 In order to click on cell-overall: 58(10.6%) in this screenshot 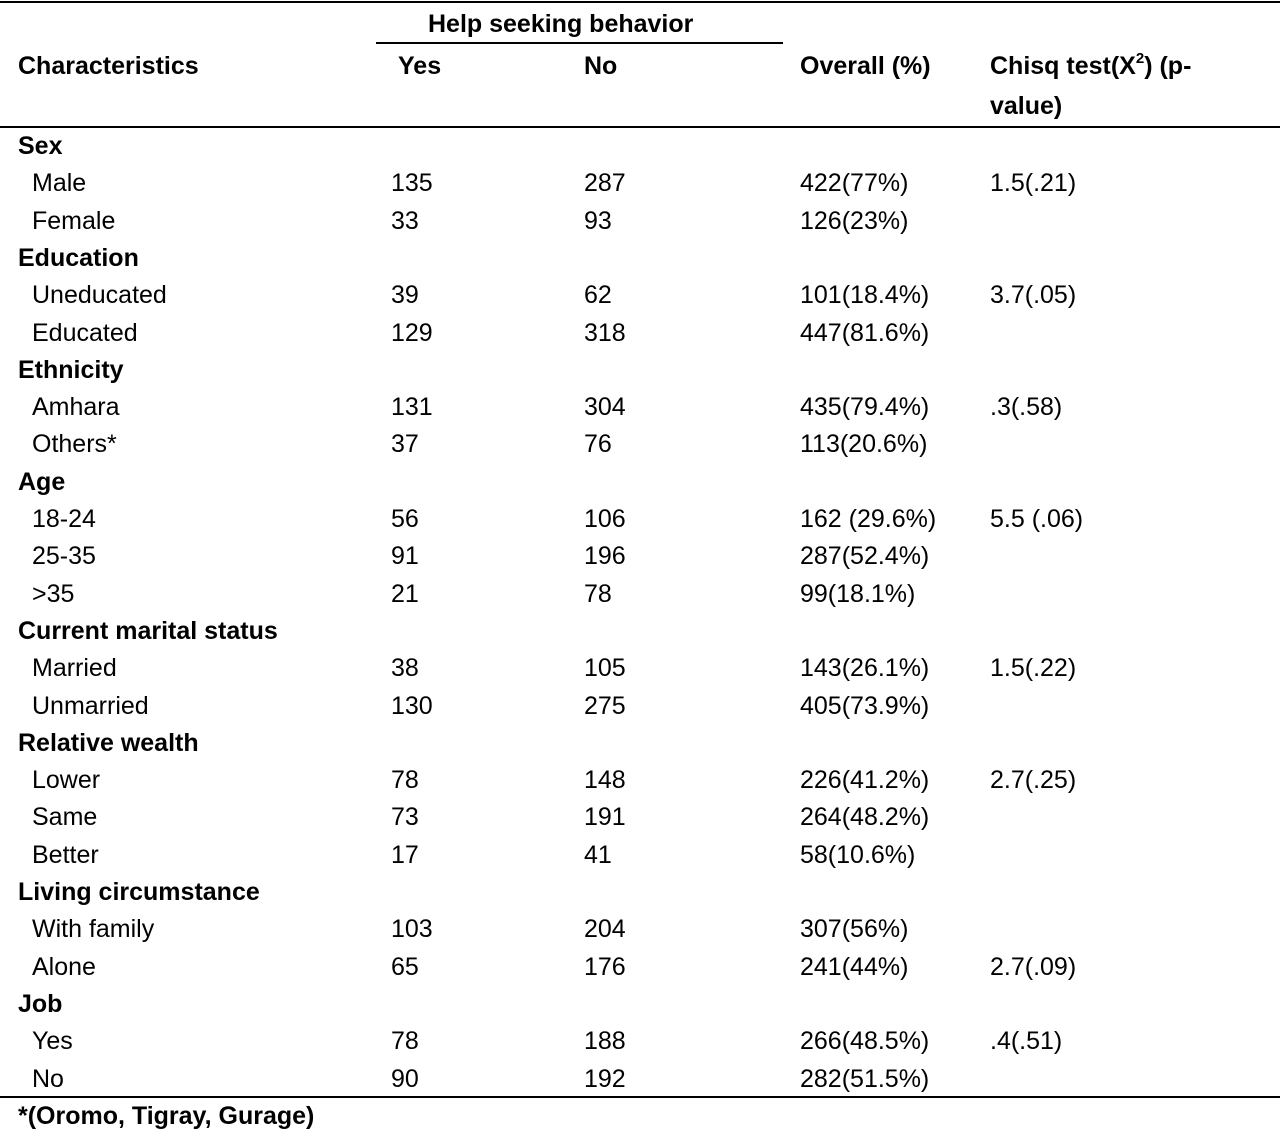, I will do `click(858, 854)`.